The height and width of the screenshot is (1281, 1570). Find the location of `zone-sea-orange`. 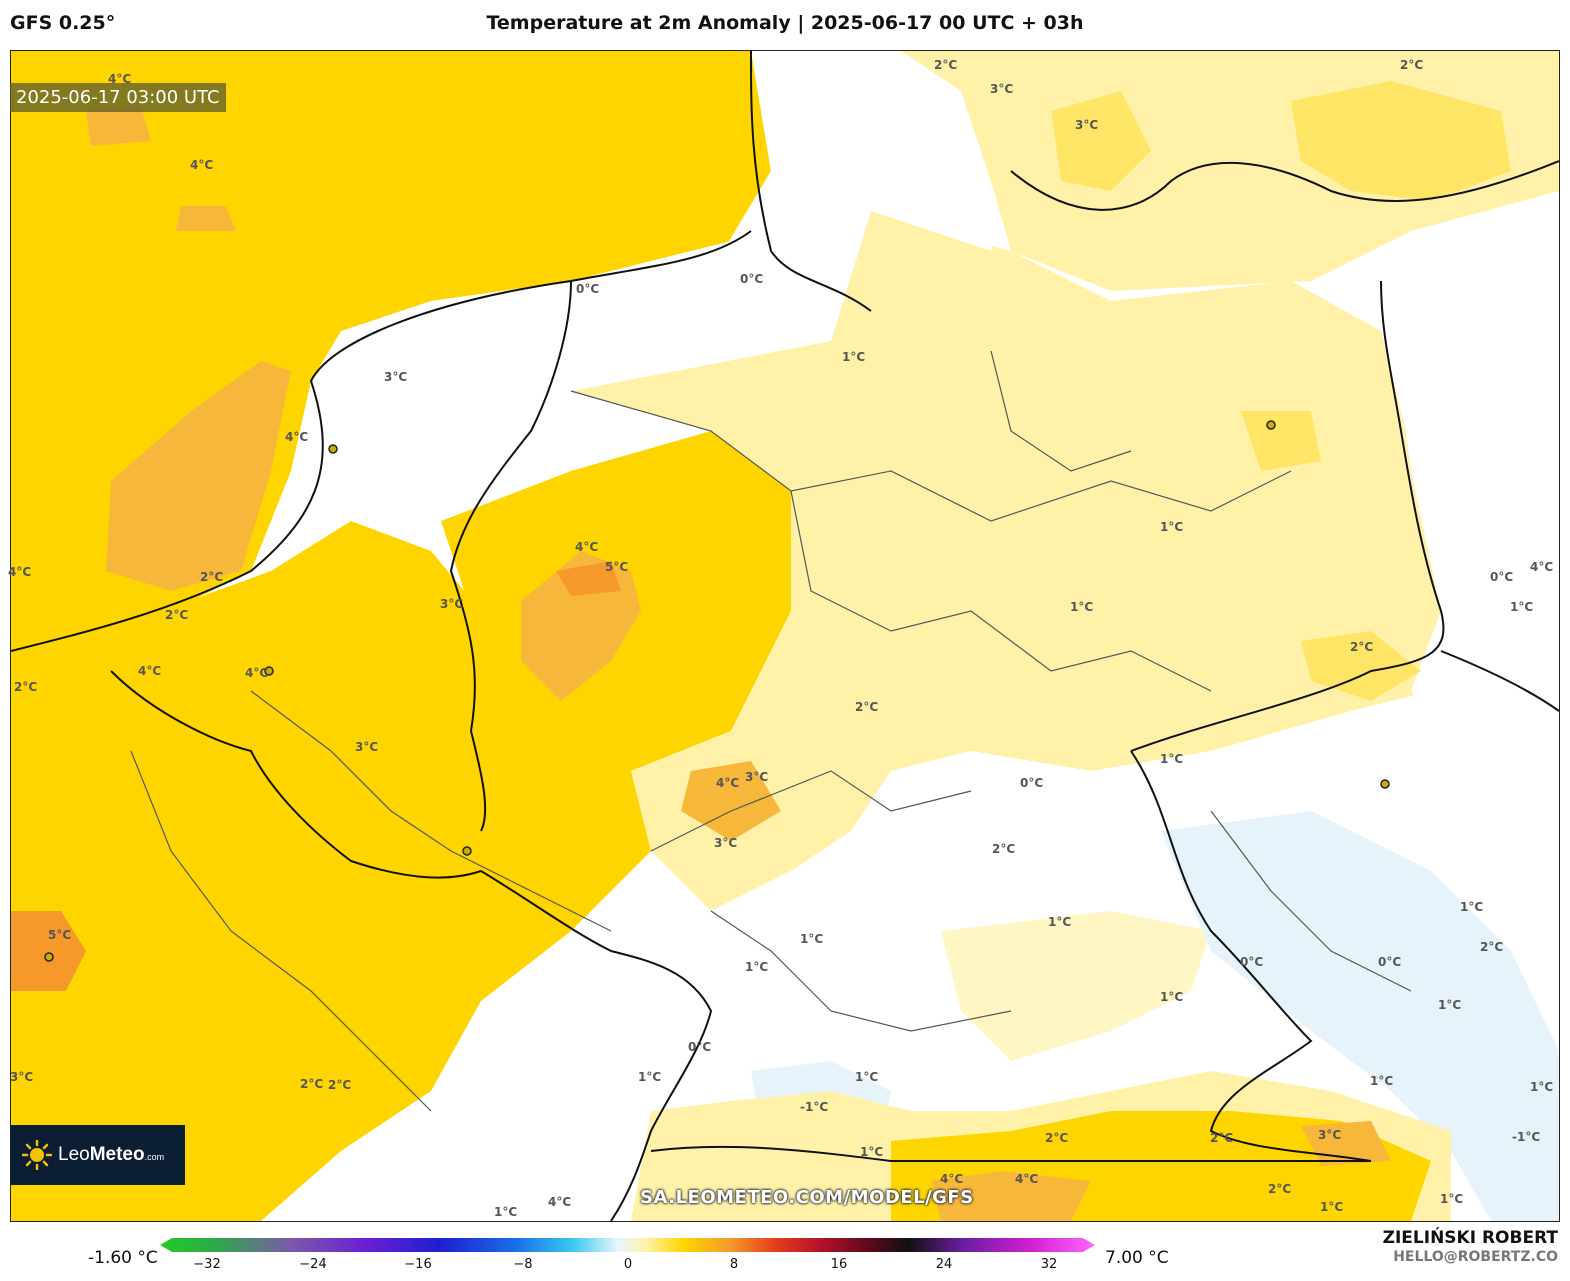

zone-sea-orange is located at coordinates (198, 476).